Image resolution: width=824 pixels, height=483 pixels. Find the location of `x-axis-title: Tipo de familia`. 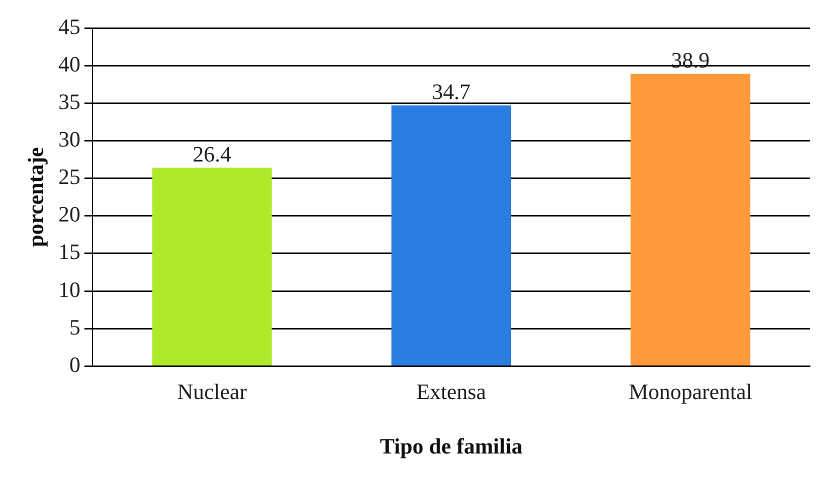

x-axis-title: Tipo de familia is located at coordinates (451, 445).